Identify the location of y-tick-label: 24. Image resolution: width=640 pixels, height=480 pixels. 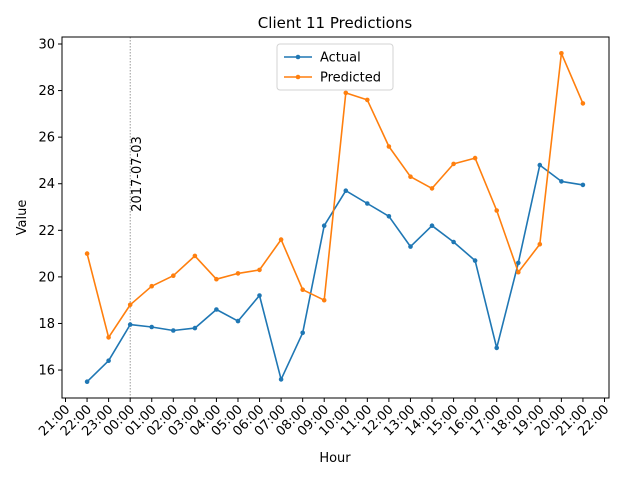
(46, 184).